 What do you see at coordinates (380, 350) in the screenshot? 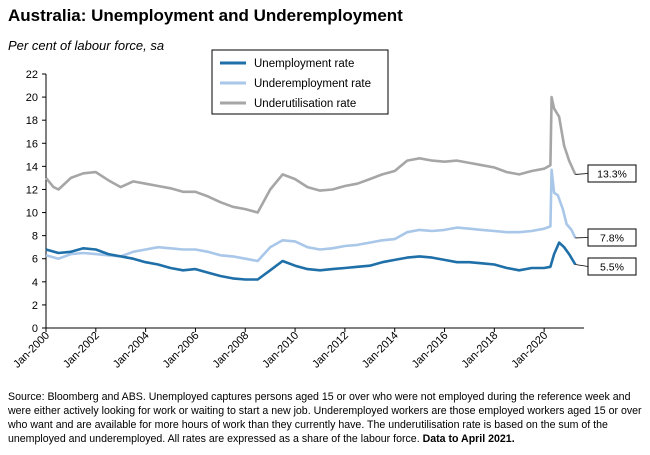
I see `x-tick-label: Jan-2014` at bounding box center [380, 350].